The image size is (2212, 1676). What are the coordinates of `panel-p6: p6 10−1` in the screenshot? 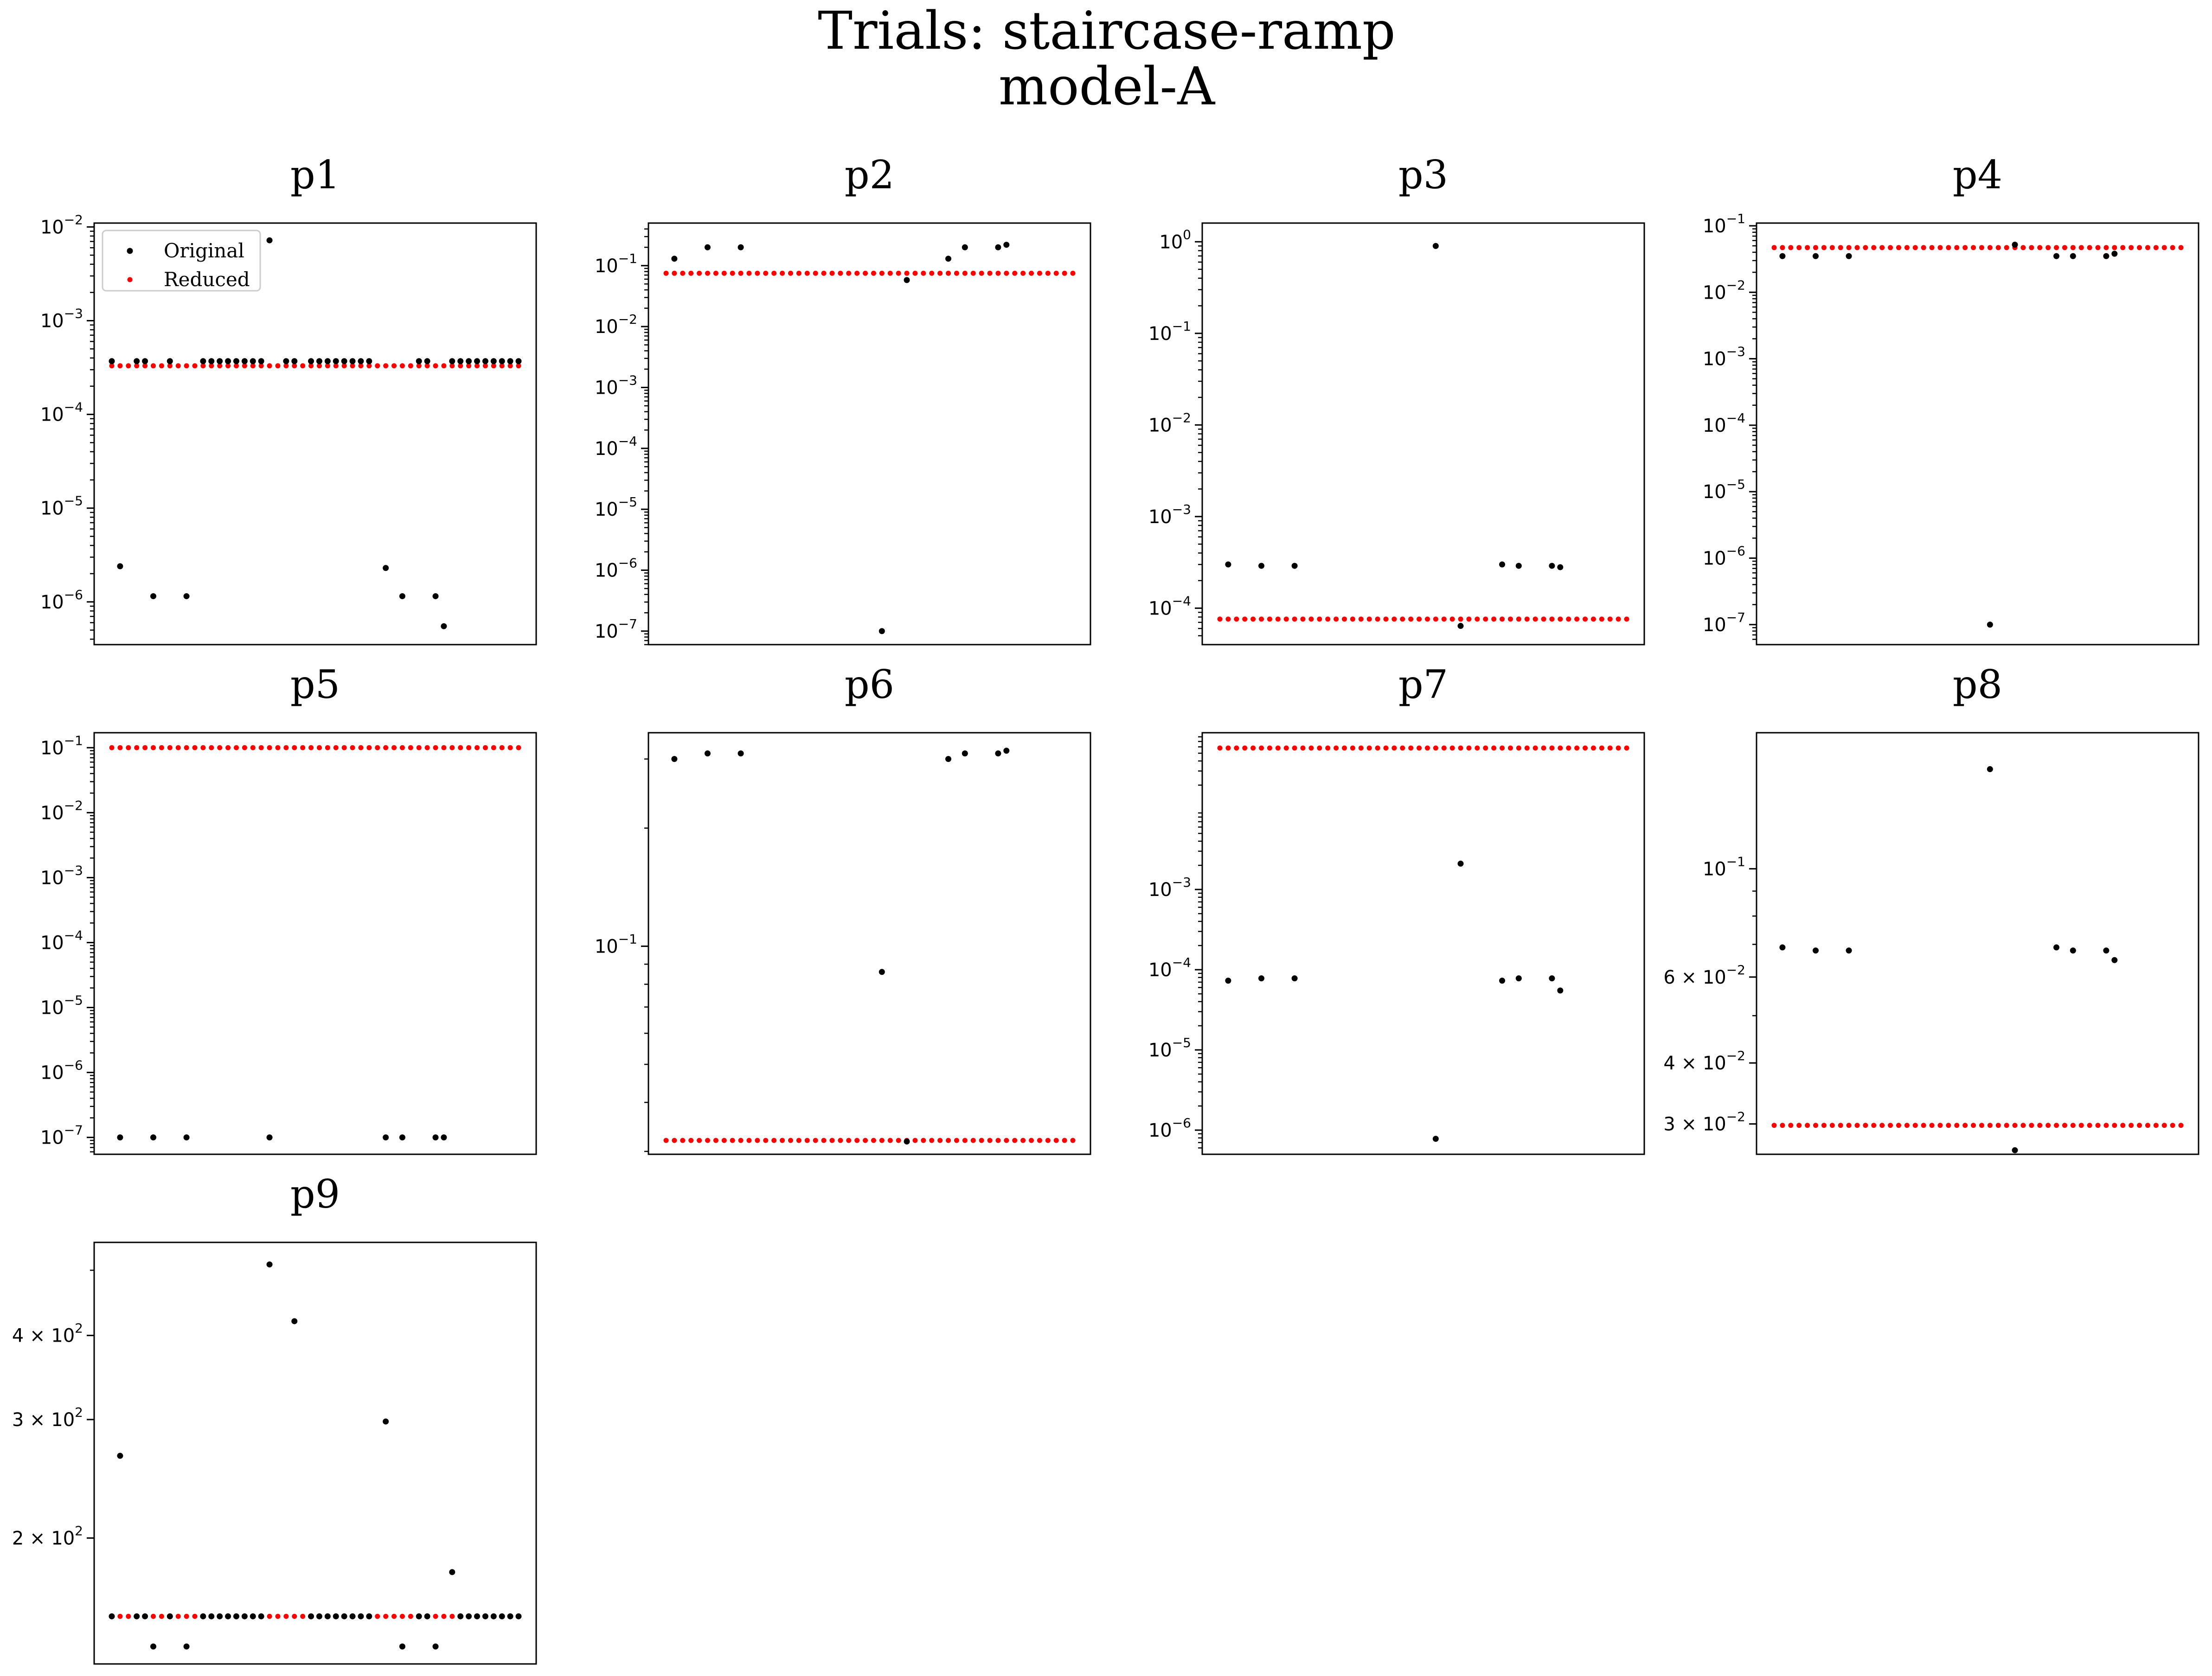 It's located at (843, 908).